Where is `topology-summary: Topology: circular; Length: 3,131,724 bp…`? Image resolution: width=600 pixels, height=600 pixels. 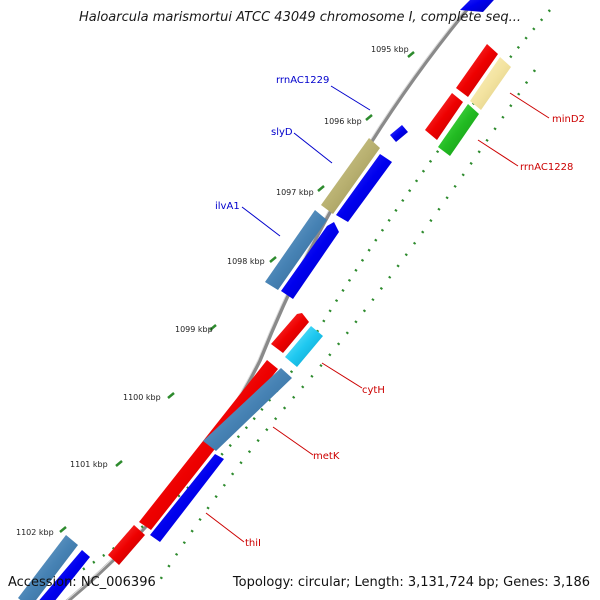
topology-summary: Topology: circular; Length: 3,131,724 bp… is located at coordinates (411, 582).